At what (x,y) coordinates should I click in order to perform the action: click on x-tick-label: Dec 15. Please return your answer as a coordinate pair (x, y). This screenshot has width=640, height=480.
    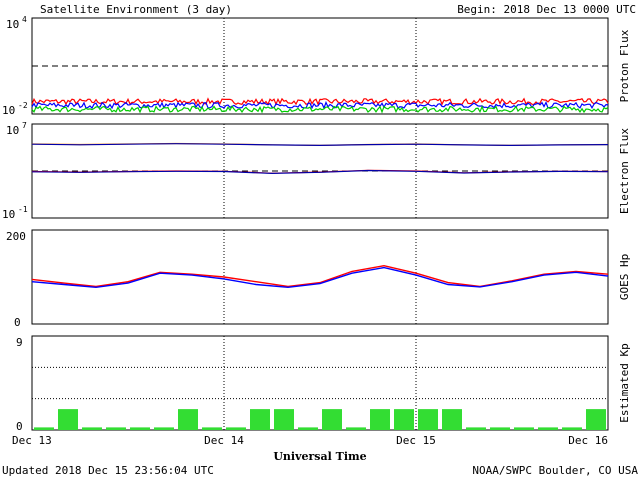
    Looking at the image, I should click on (416, 440).